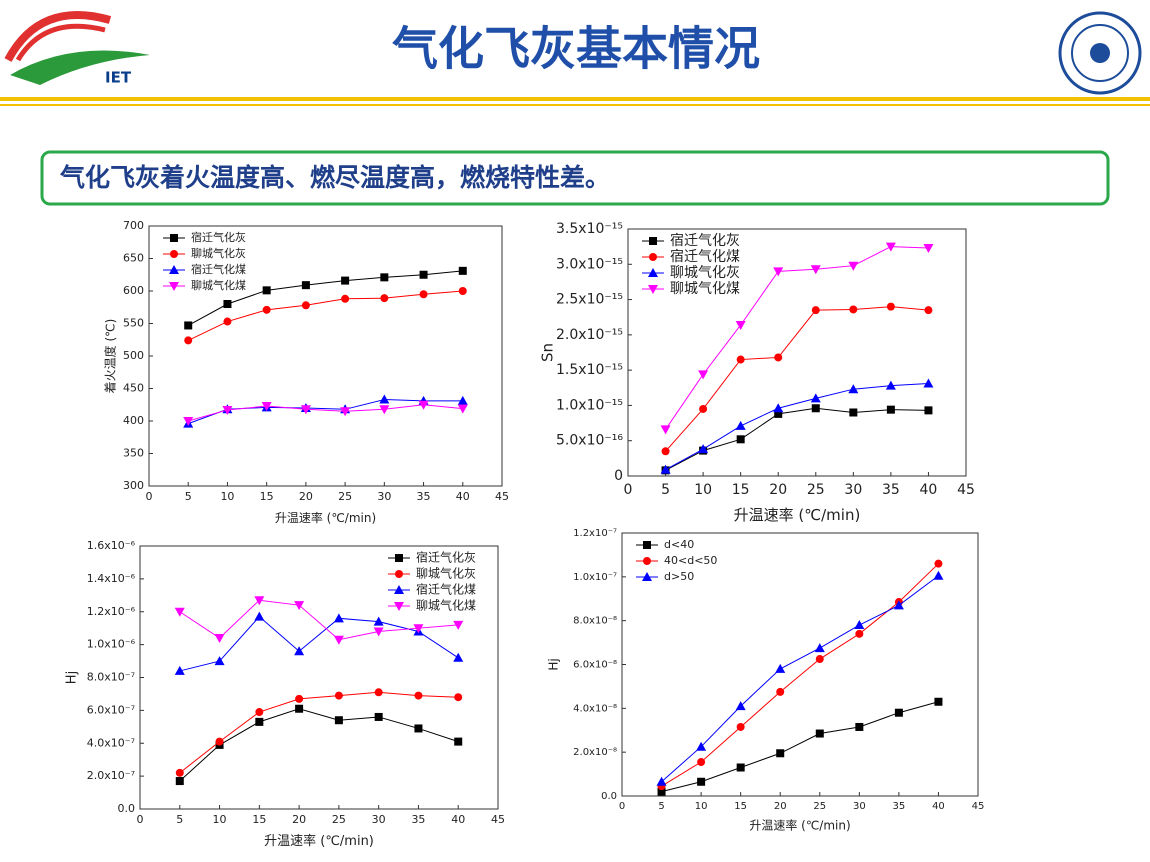 The image size is (1150, 862). What do you see at coordinates (133, 258) in the screenshot?
I see `y-tick-label: 650` at bounding box center [133, 258].